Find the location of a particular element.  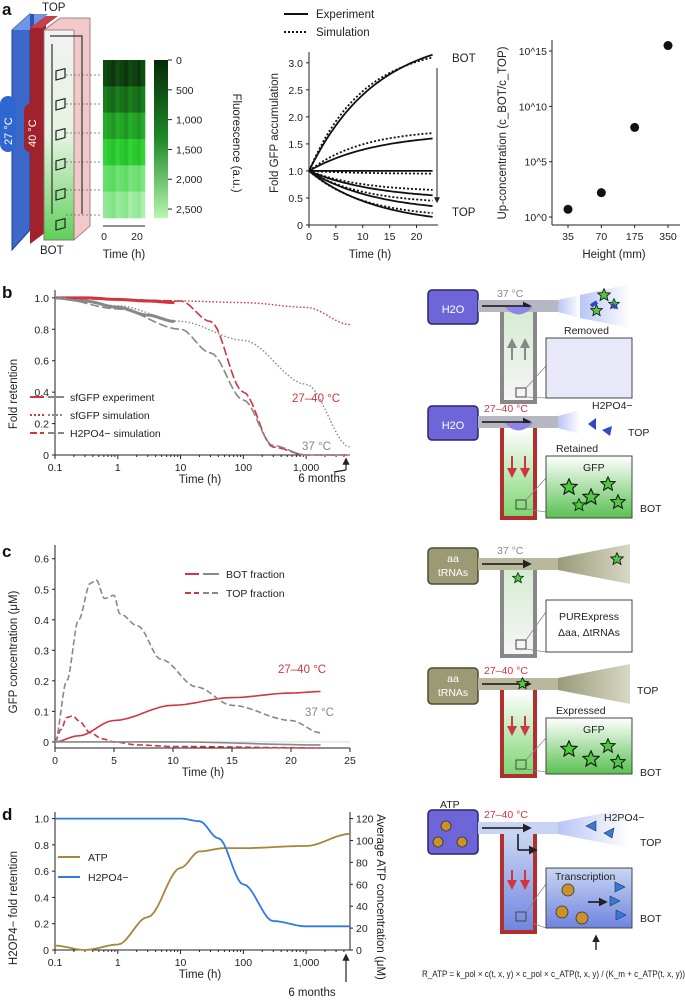

b-ytick-label: 0.6 is located at coordinates (41, 362).